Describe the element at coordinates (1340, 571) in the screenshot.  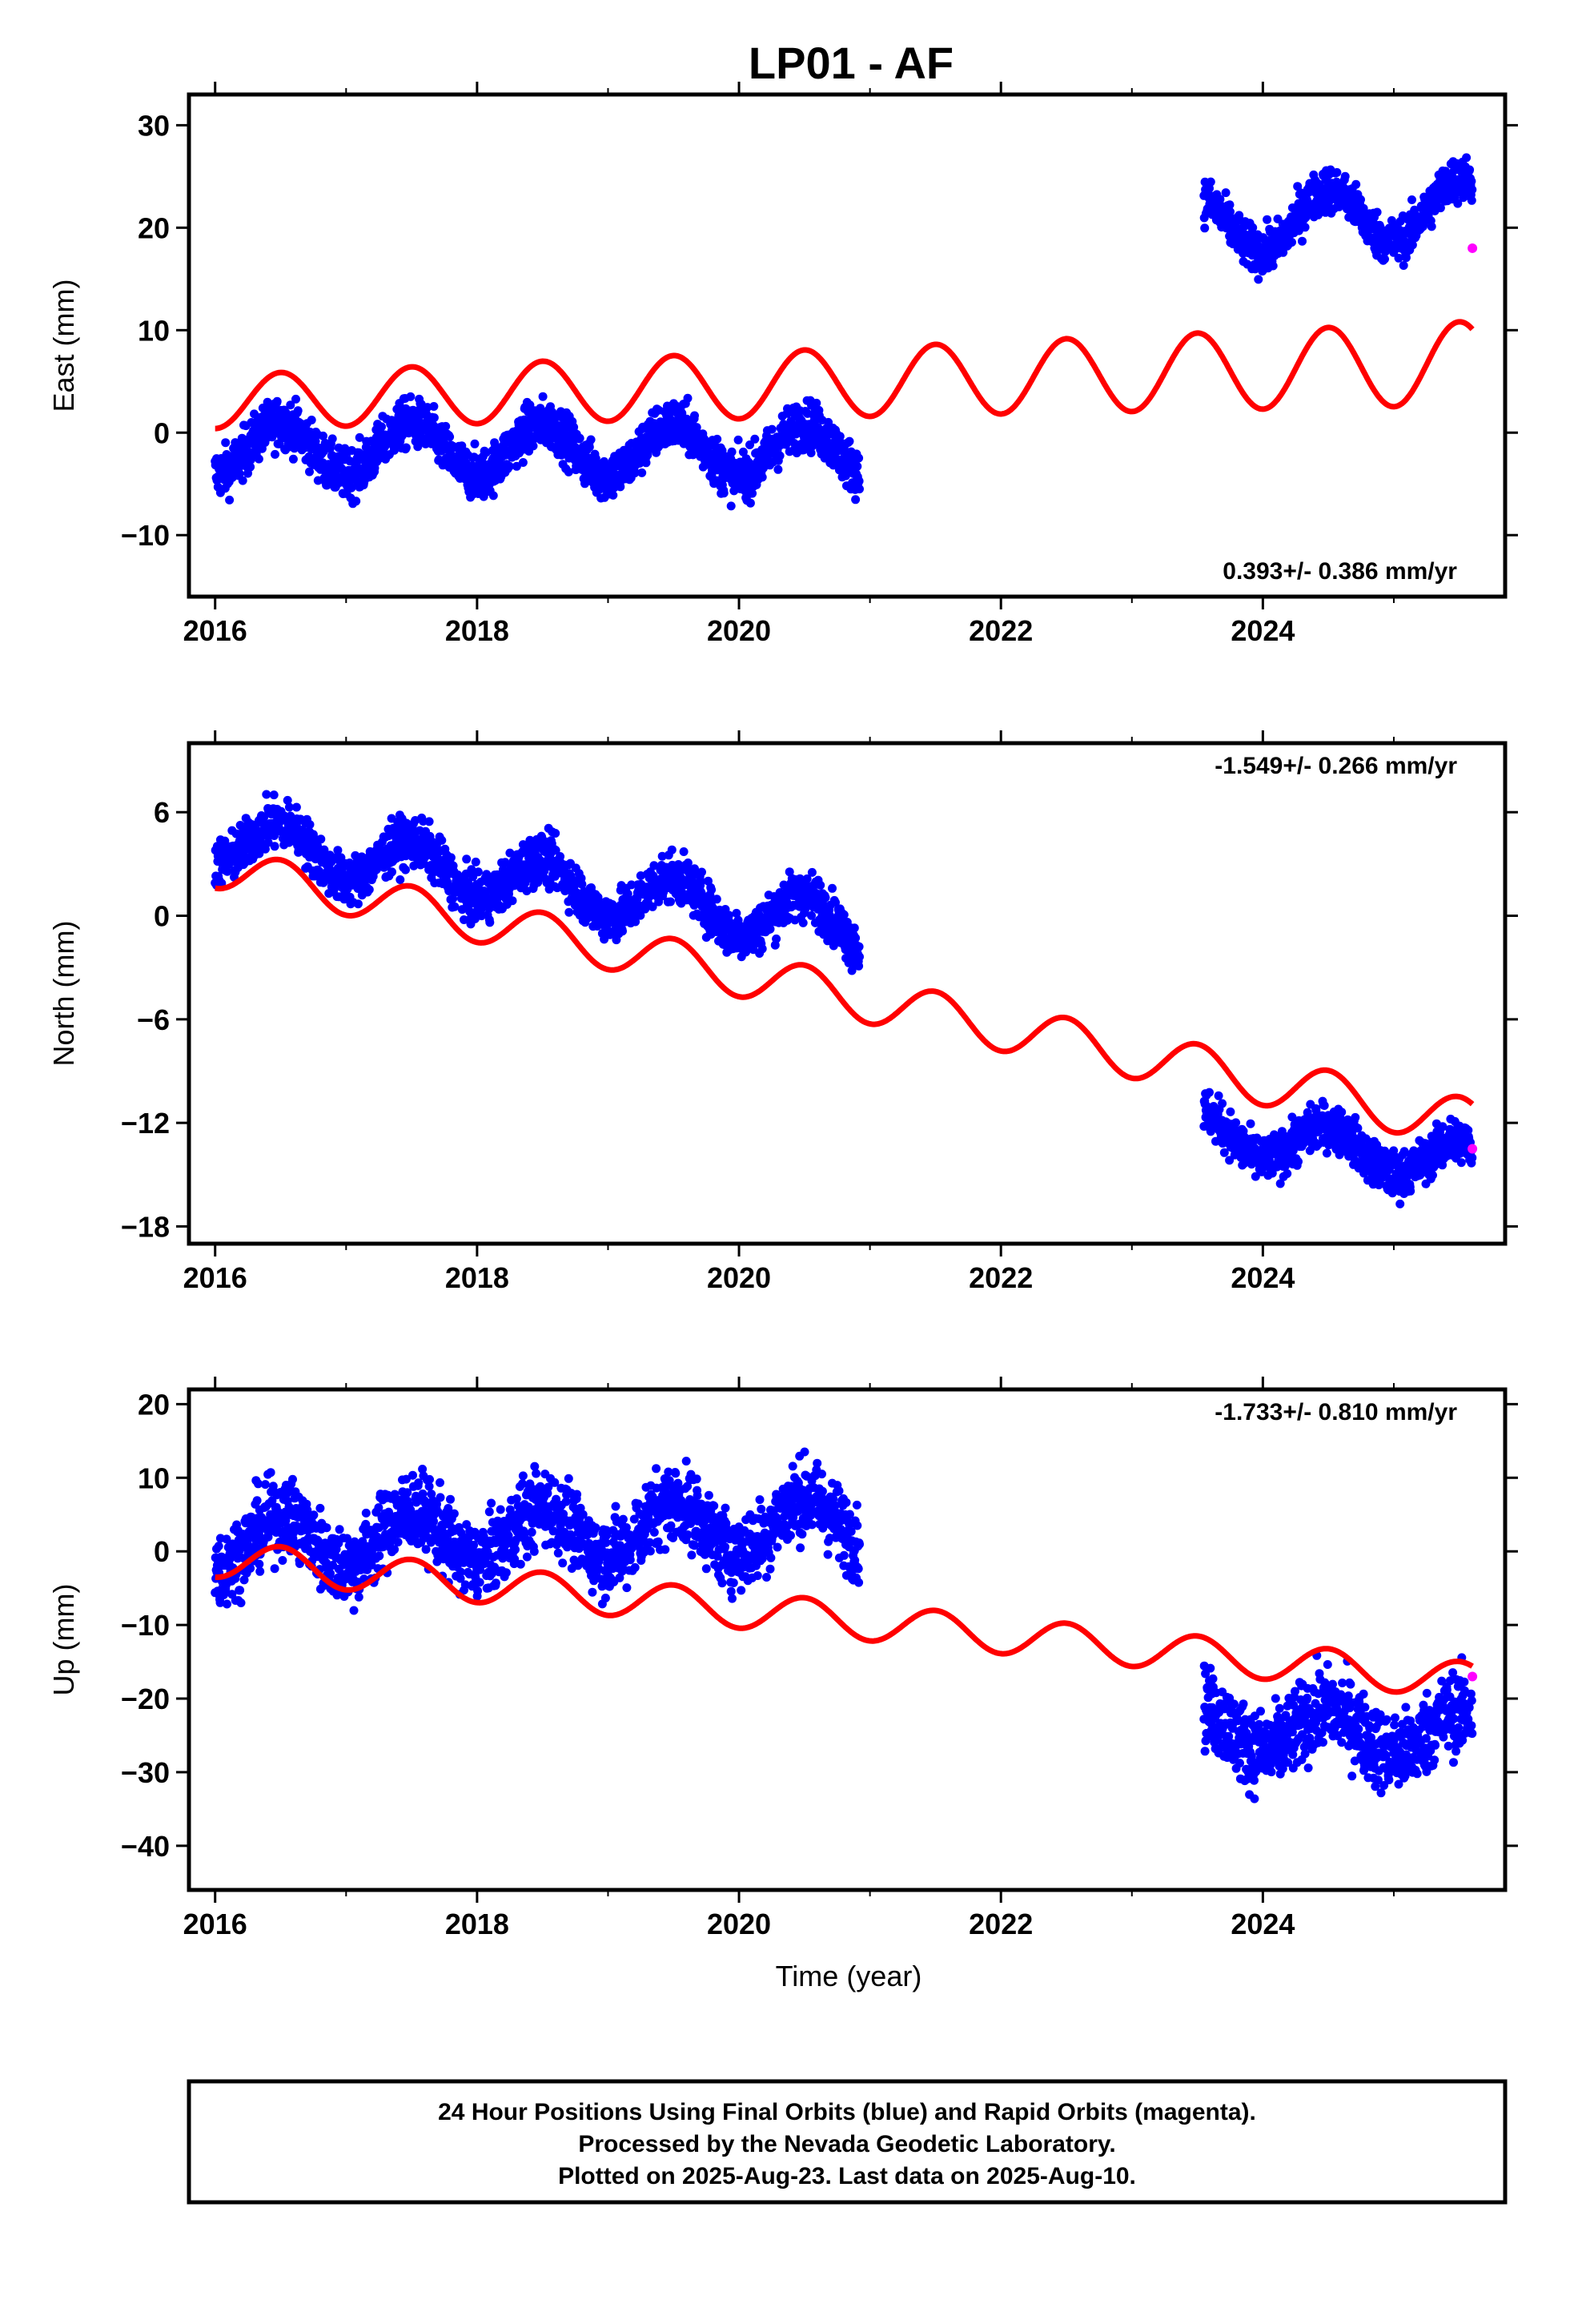
I see `rate-label: 0.393+/- 0.386 mm/yr` at that location.